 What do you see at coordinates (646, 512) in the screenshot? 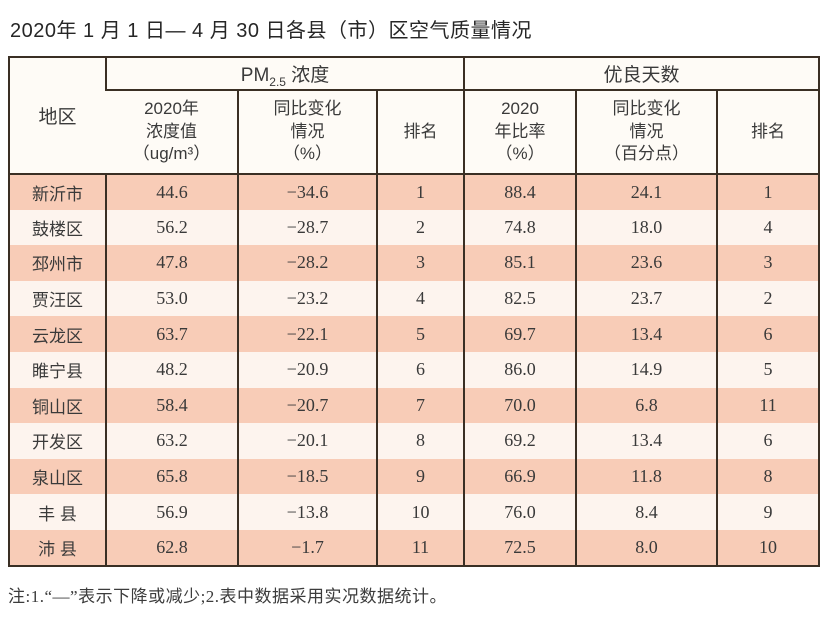
I see `good-change-cell: 8.4` at bounding box center [646, 512].